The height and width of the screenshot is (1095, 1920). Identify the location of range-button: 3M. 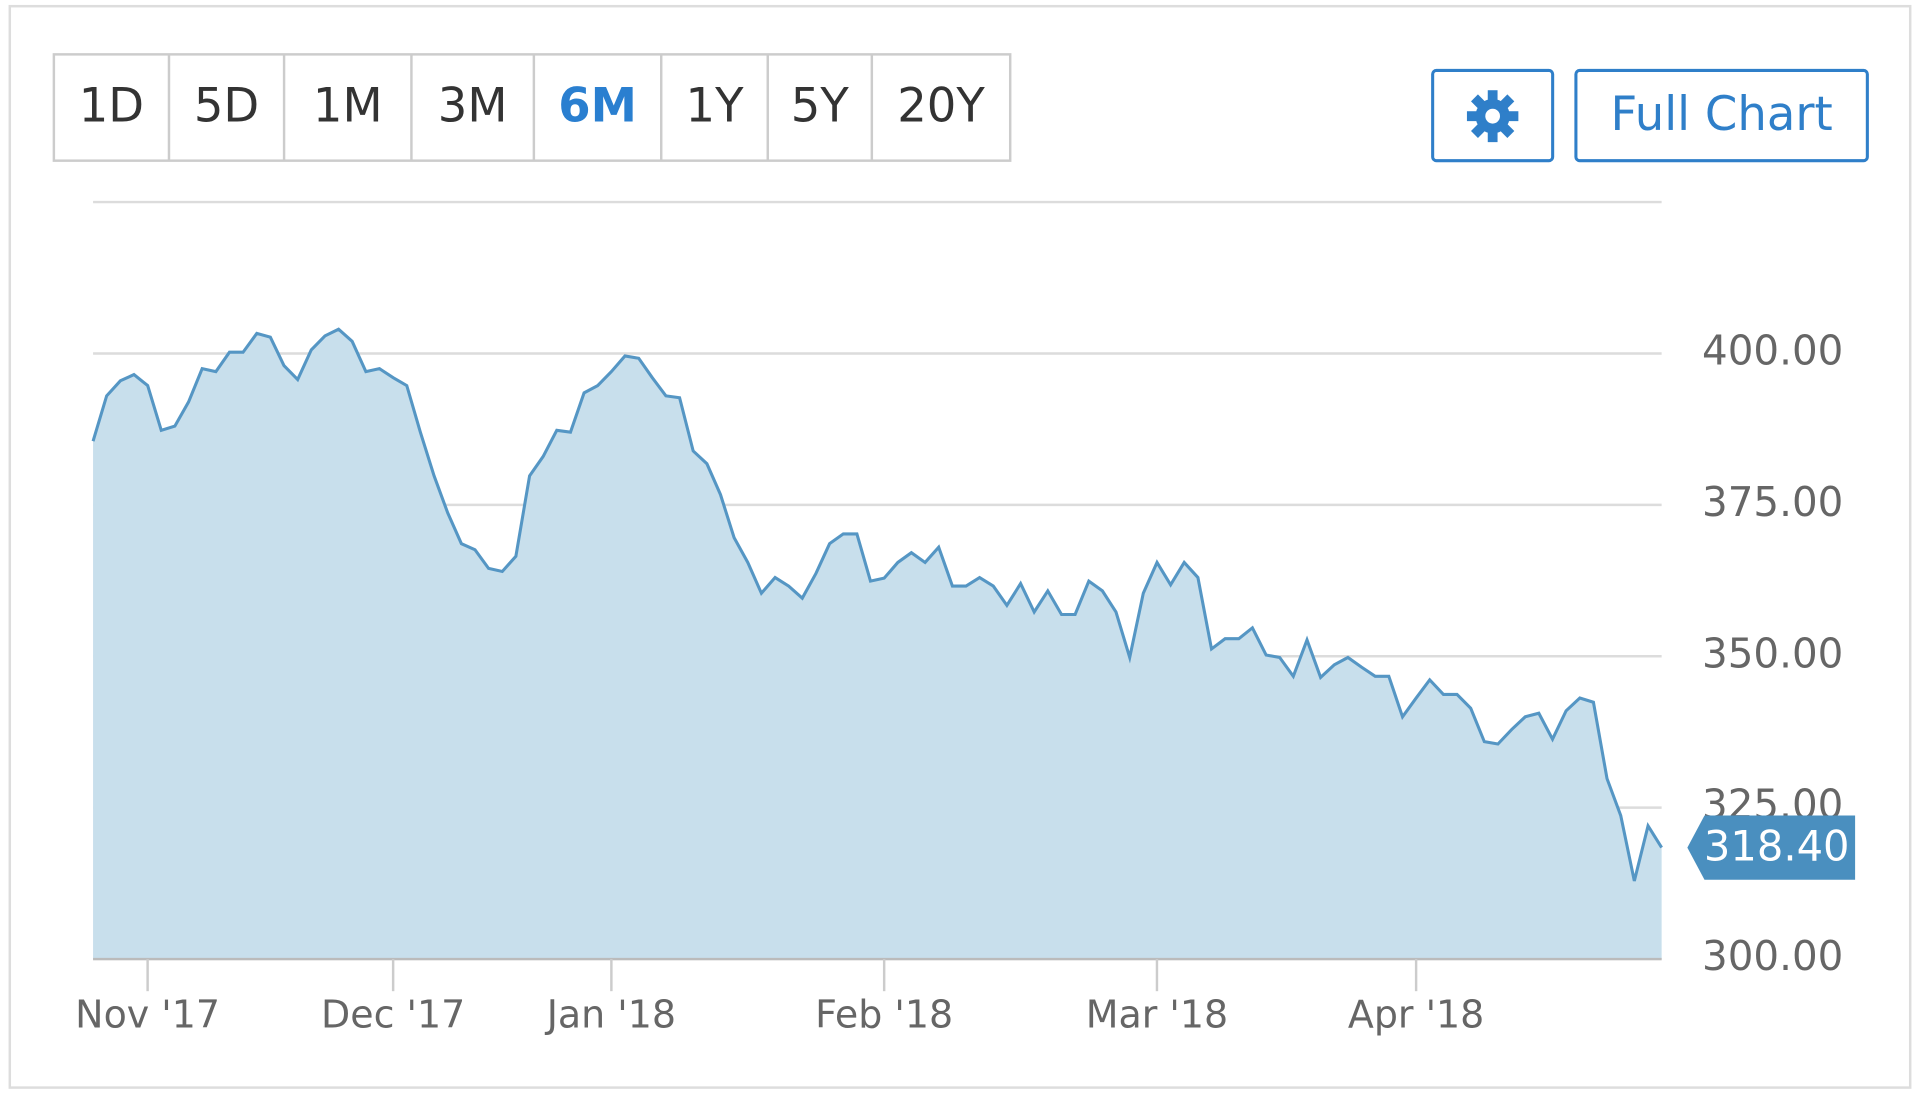
(473, 106).